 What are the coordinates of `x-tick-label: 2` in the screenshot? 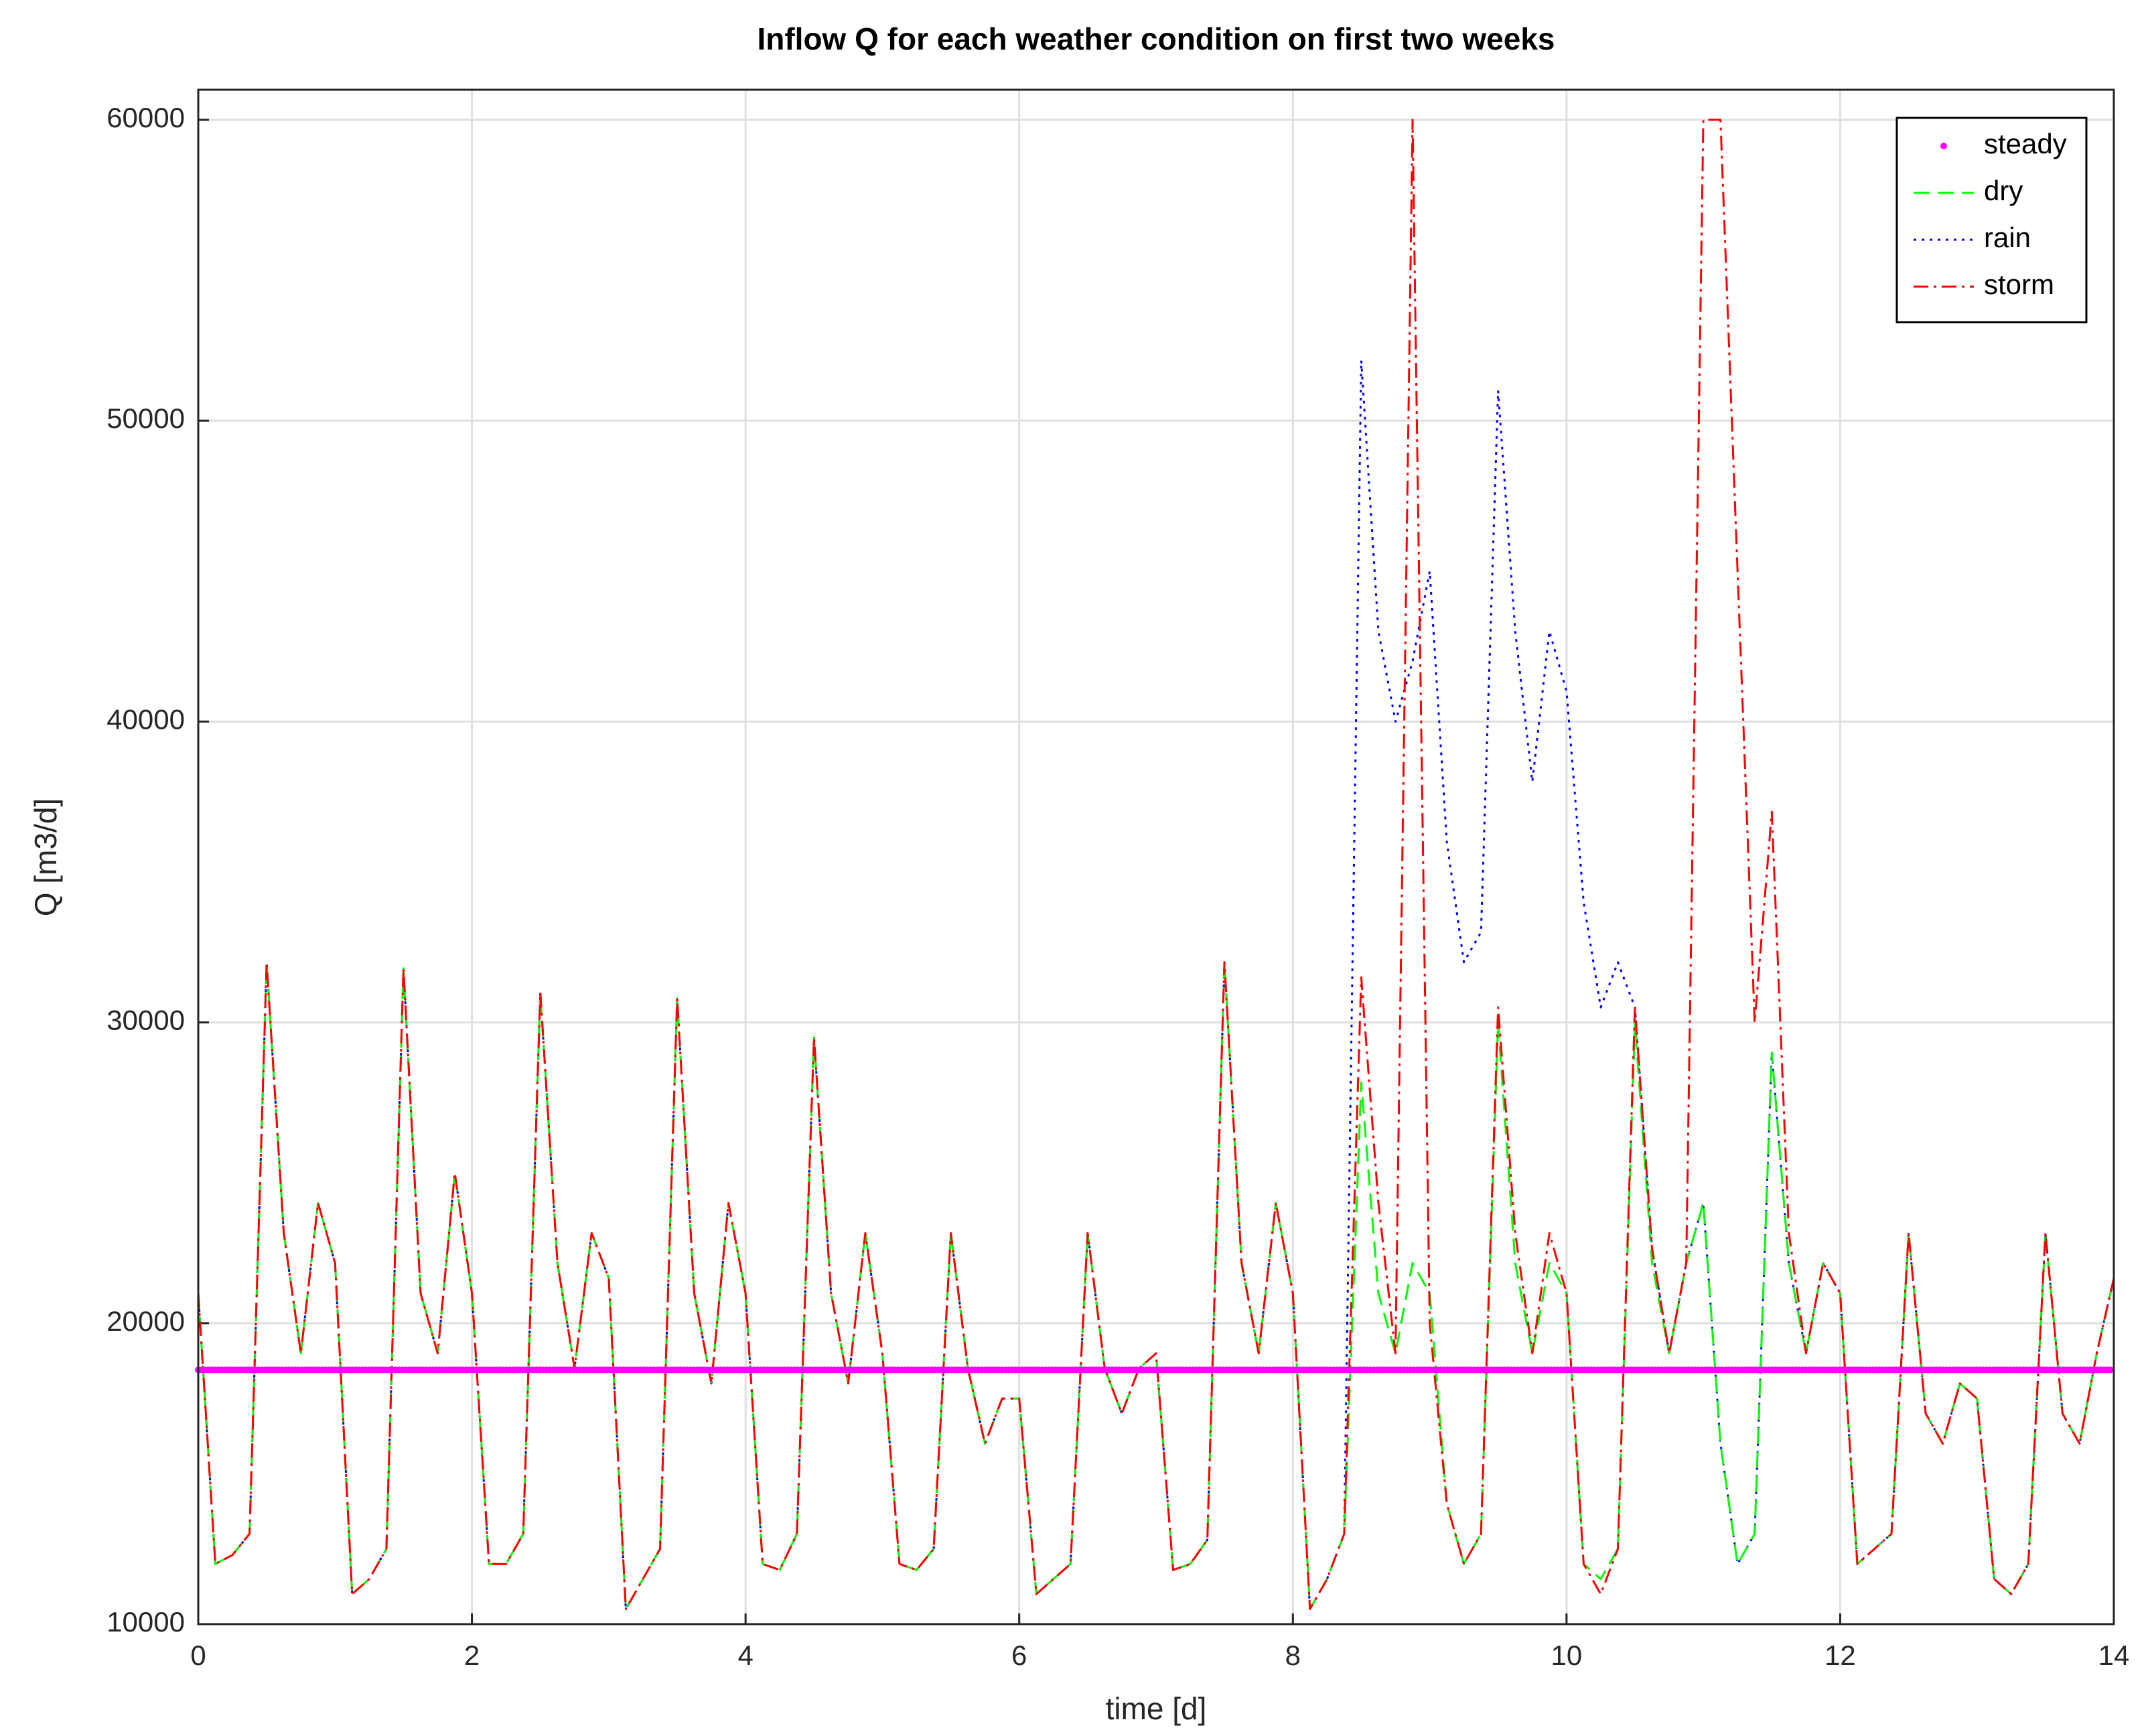 It's located at (472, 1655).